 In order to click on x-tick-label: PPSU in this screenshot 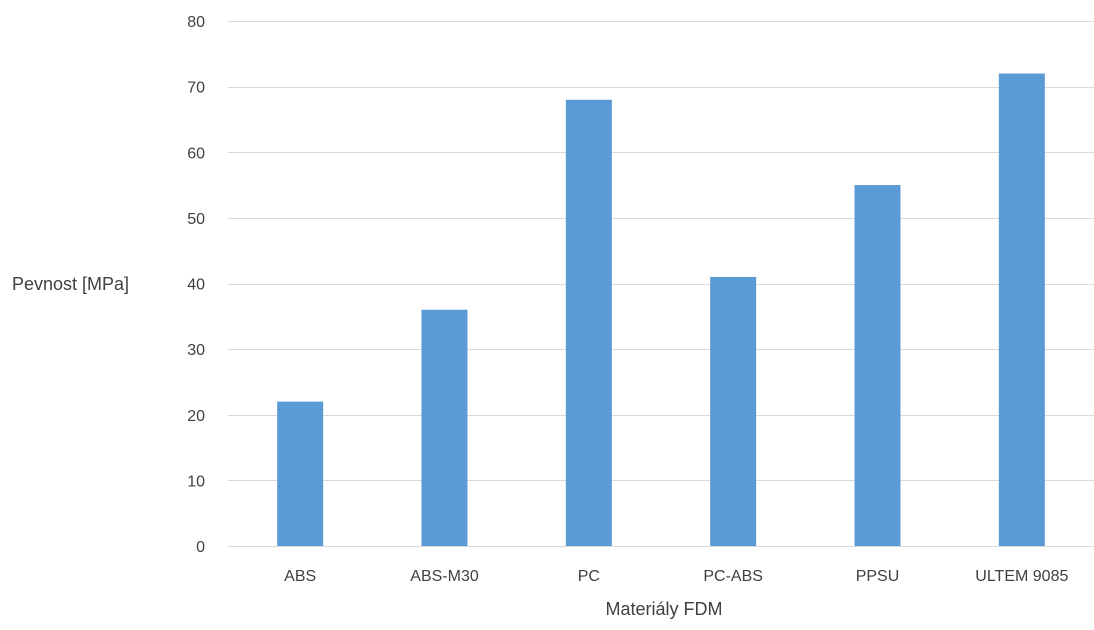, I will do `click(878, 576)`.